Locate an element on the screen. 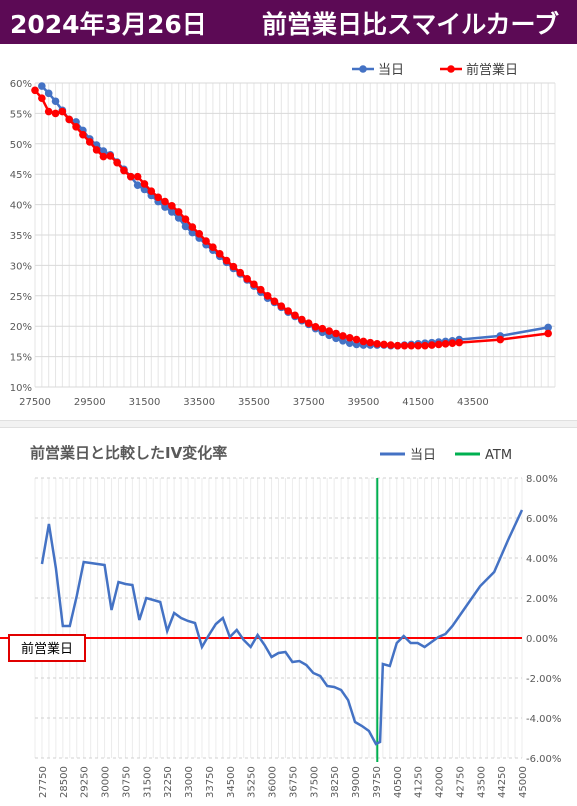  x-tick-label: 29250 is located at coordinates (85, 782).